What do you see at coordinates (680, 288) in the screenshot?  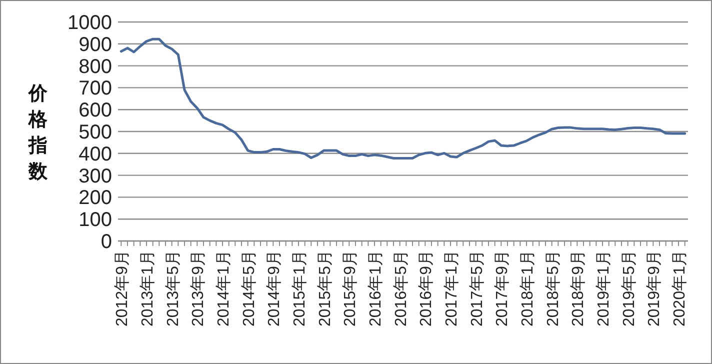 I see `x-tick-label: 2020年1月` at bounding box center [680, 288].